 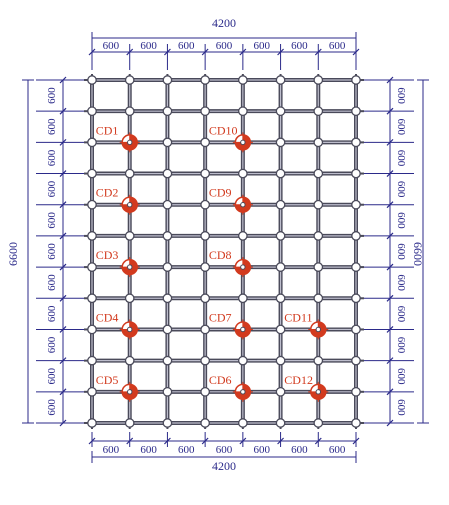 What do you see at coordinates (298, 317) in the screenshot?
I see `monitoring-point-label: CD11` at bounding box center [298, 317].